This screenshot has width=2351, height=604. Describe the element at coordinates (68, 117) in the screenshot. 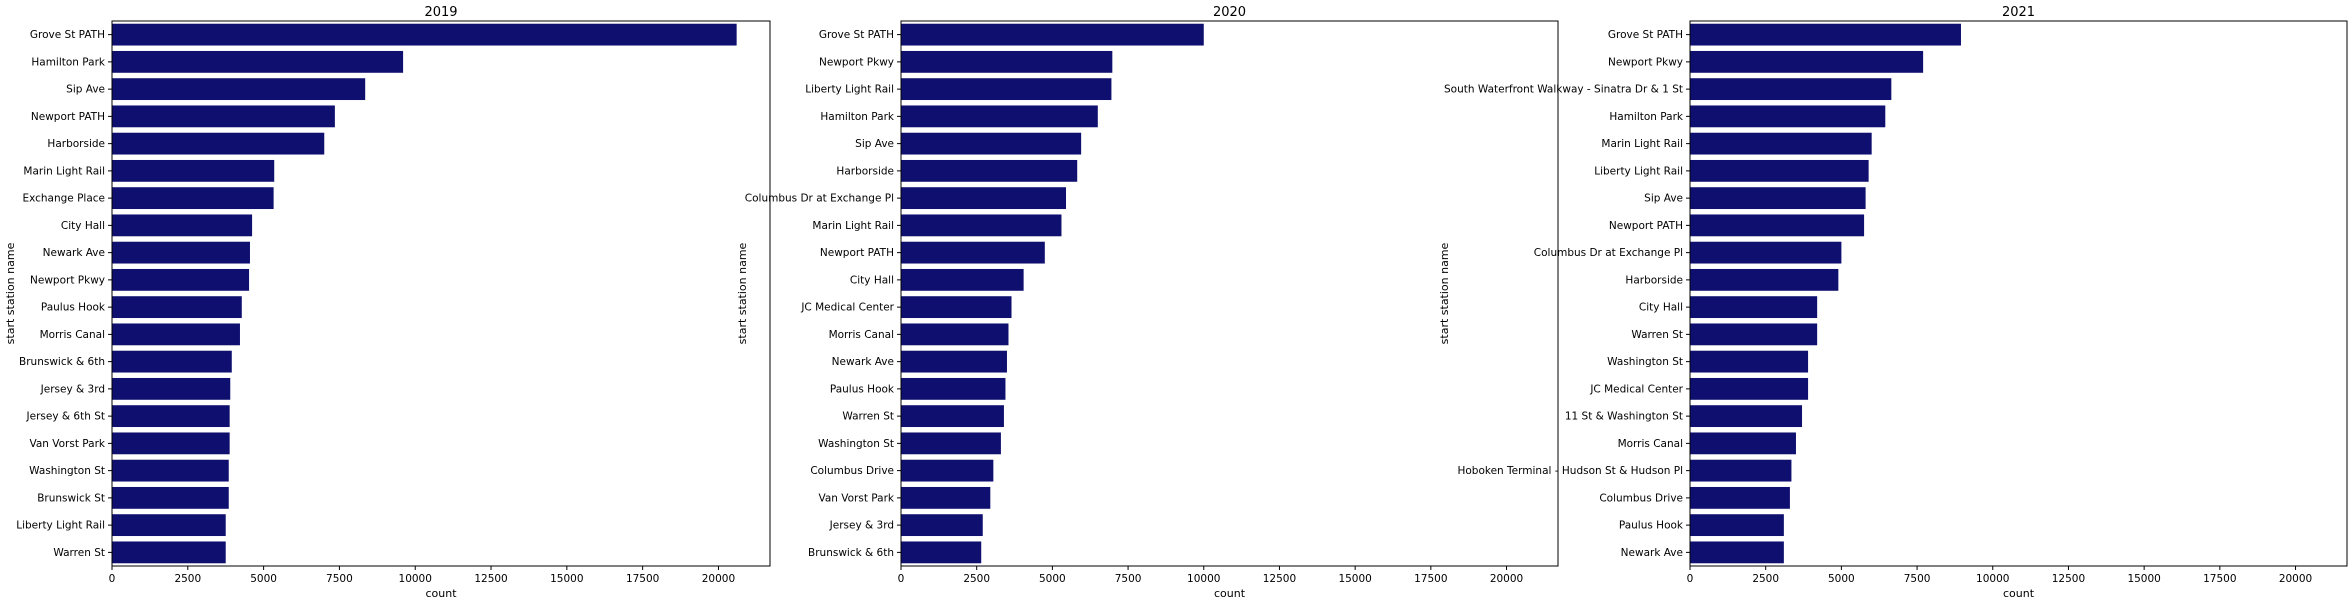

I see `y-tick-label: Newport PATH` at that location.